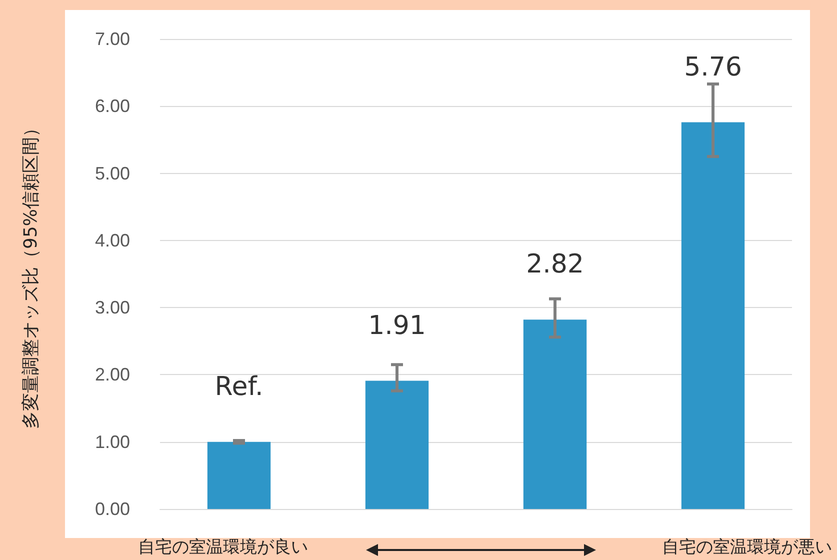  Describe the element at coordinates (112, 442) in the screenshot. I see `y-tick-label: 1.00` at that location.